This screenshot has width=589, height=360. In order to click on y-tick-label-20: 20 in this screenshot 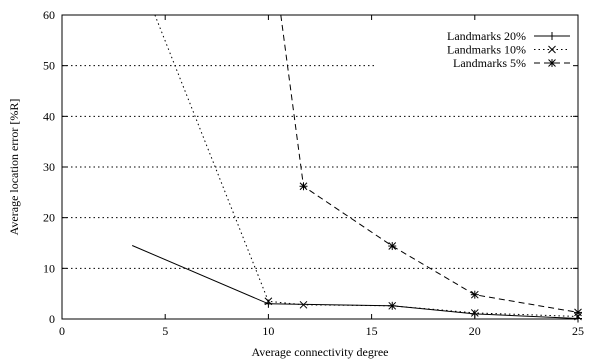, I will do `click(49, 218)`.